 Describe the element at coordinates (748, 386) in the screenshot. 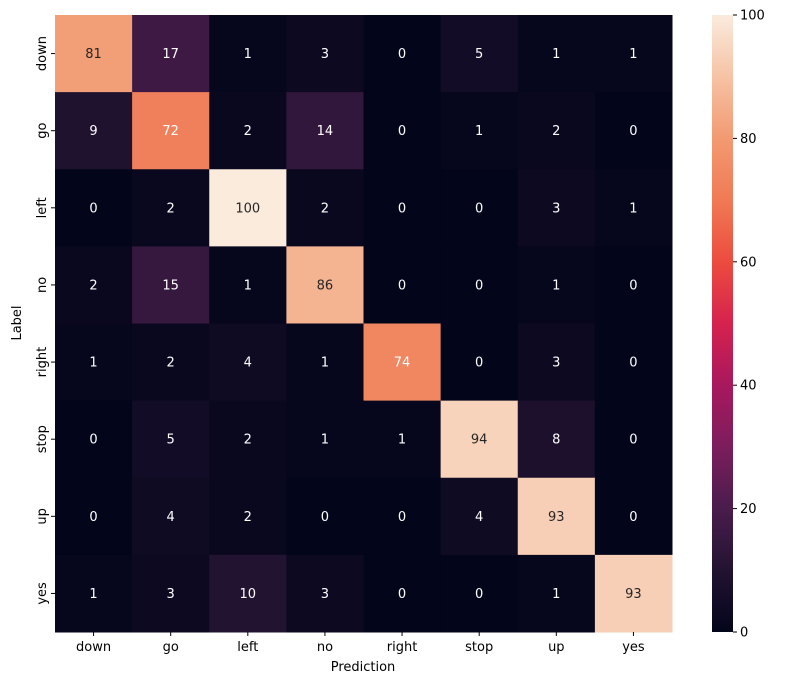

I see `colorbar-tick-label: 40` at that location.